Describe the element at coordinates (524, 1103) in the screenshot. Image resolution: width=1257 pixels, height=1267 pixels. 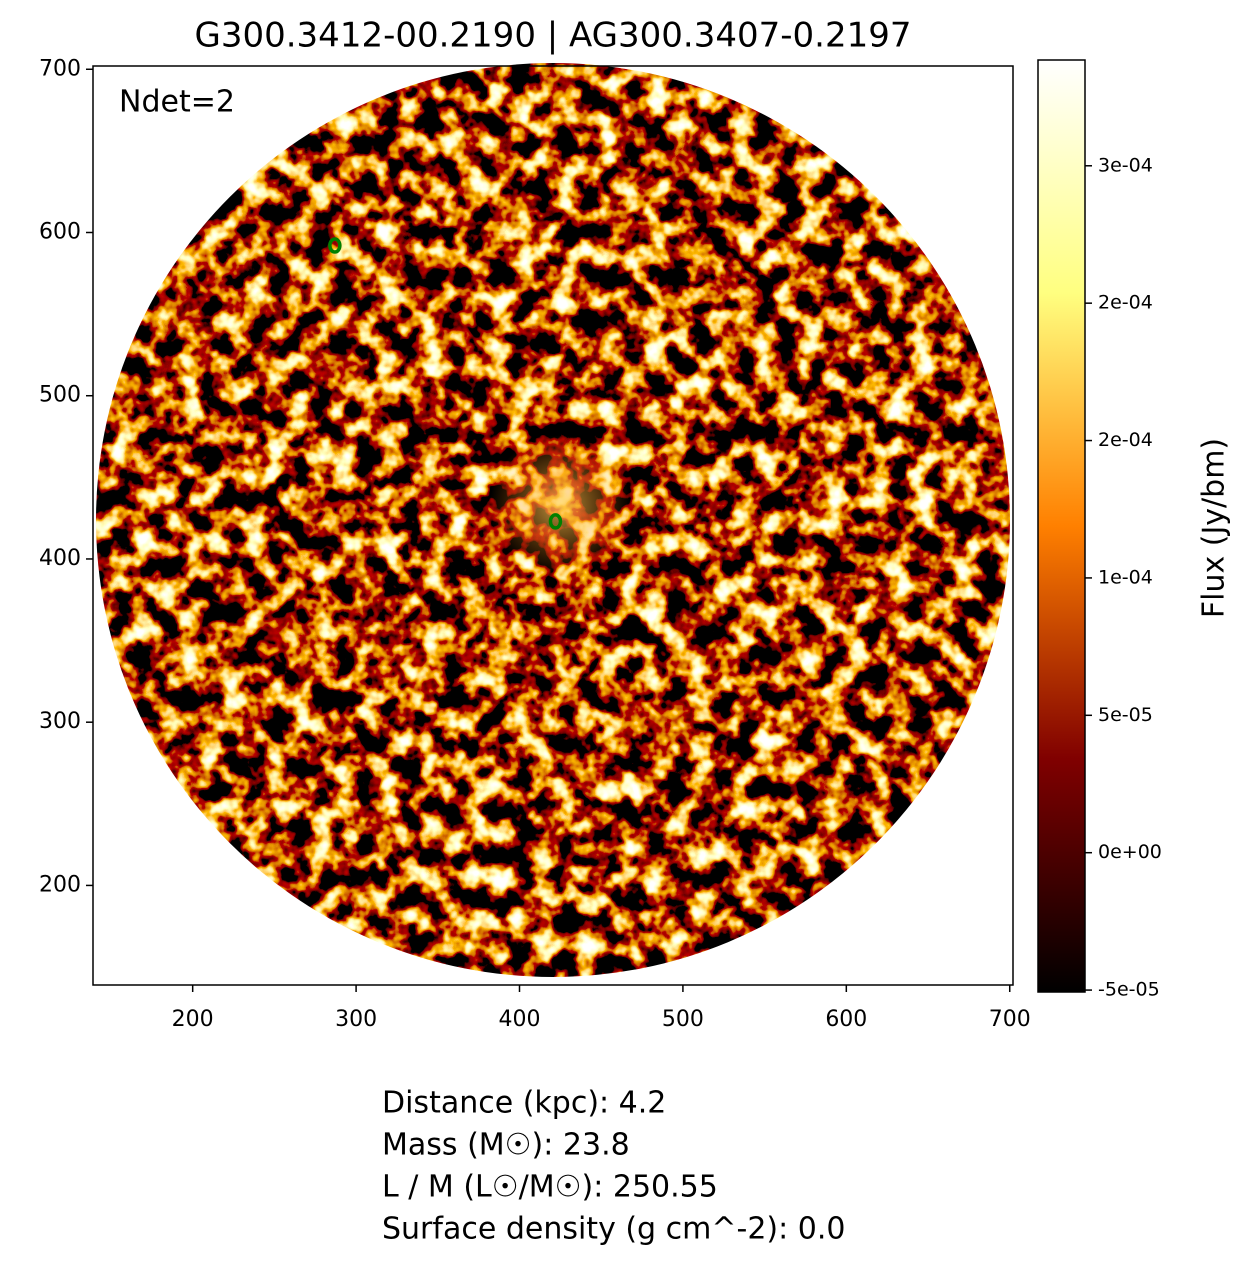
I see `info-line: Distance (kpc): 4.2` at that location.